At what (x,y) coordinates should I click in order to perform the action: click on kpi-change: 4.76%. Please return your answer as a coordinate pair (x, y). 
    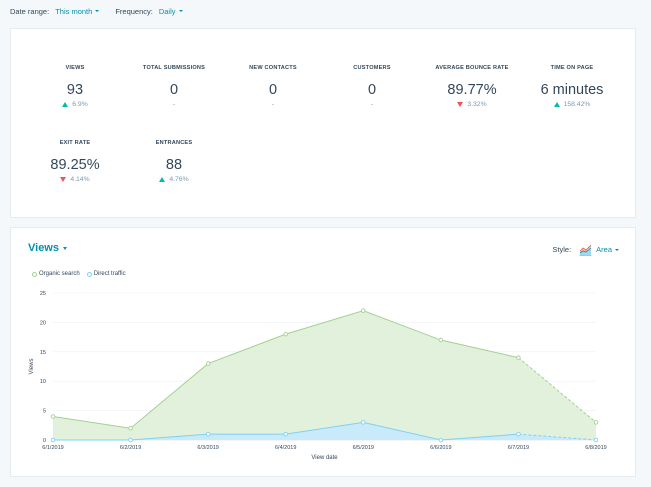
    Looking at the image, I should click on (174, 179).